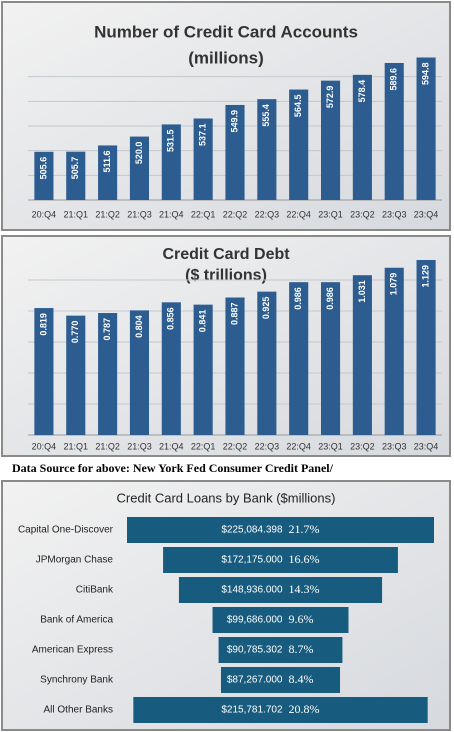  What do you see at coordinates (301, 649) in the screenshot?
I see `share-label: 8.7%` at bounding box center [301, 649].